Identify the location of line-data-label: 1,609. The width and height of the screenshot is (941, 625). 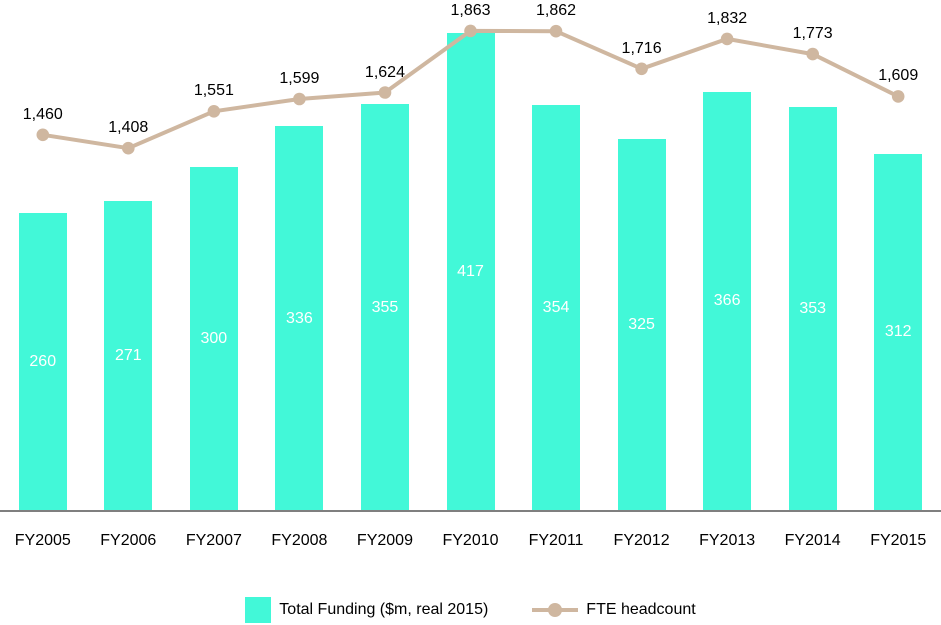
(898, 76).